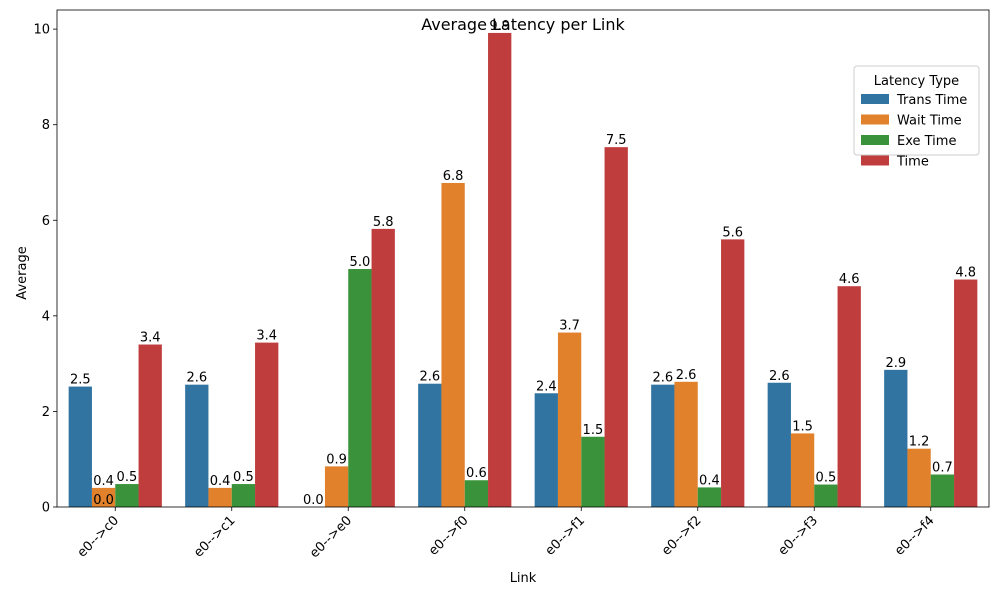 The width and height of the screenshot is (1000, 600). I want to click on bar-value-label: 5.6, so click(732, 232).